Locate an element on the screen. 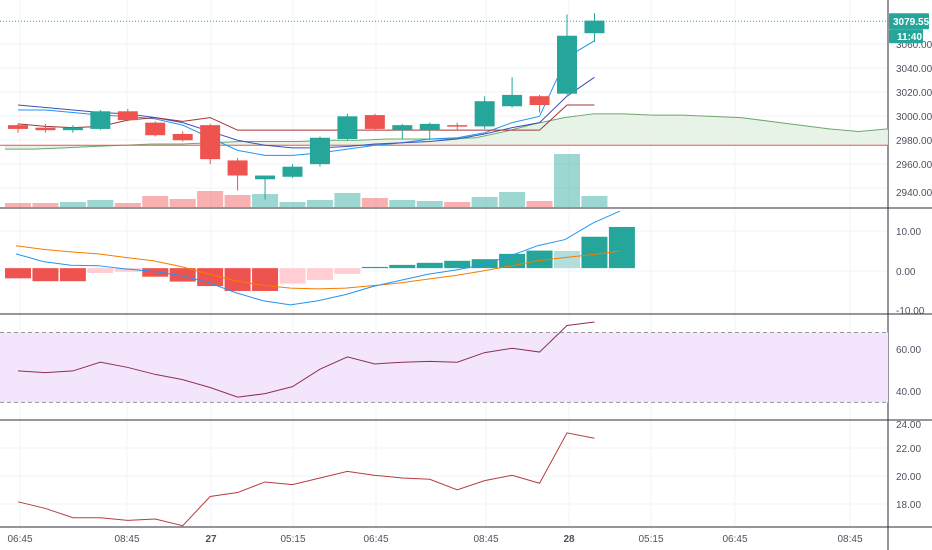  indicator-line is located at coordinates (306, 479).